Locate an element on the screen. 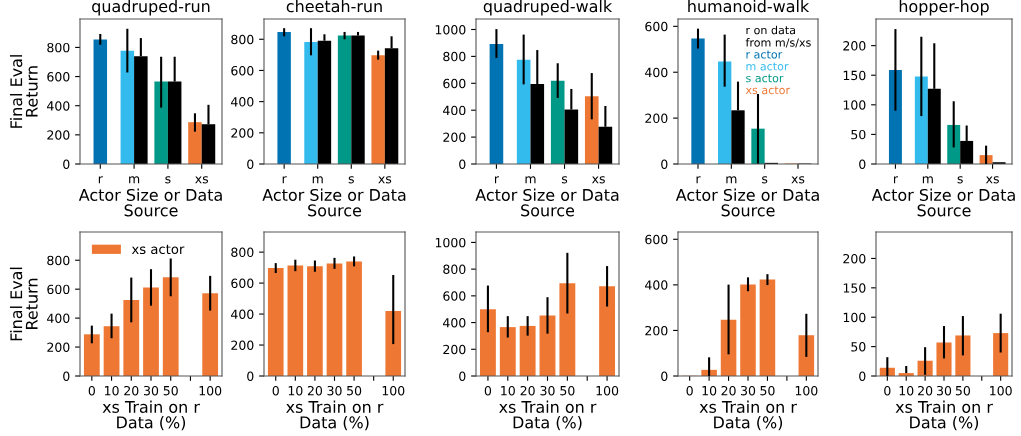 The height and width of the screenshot is (436, 1021). chart-title: humanoid-walk is located at coordinates (749, 6).